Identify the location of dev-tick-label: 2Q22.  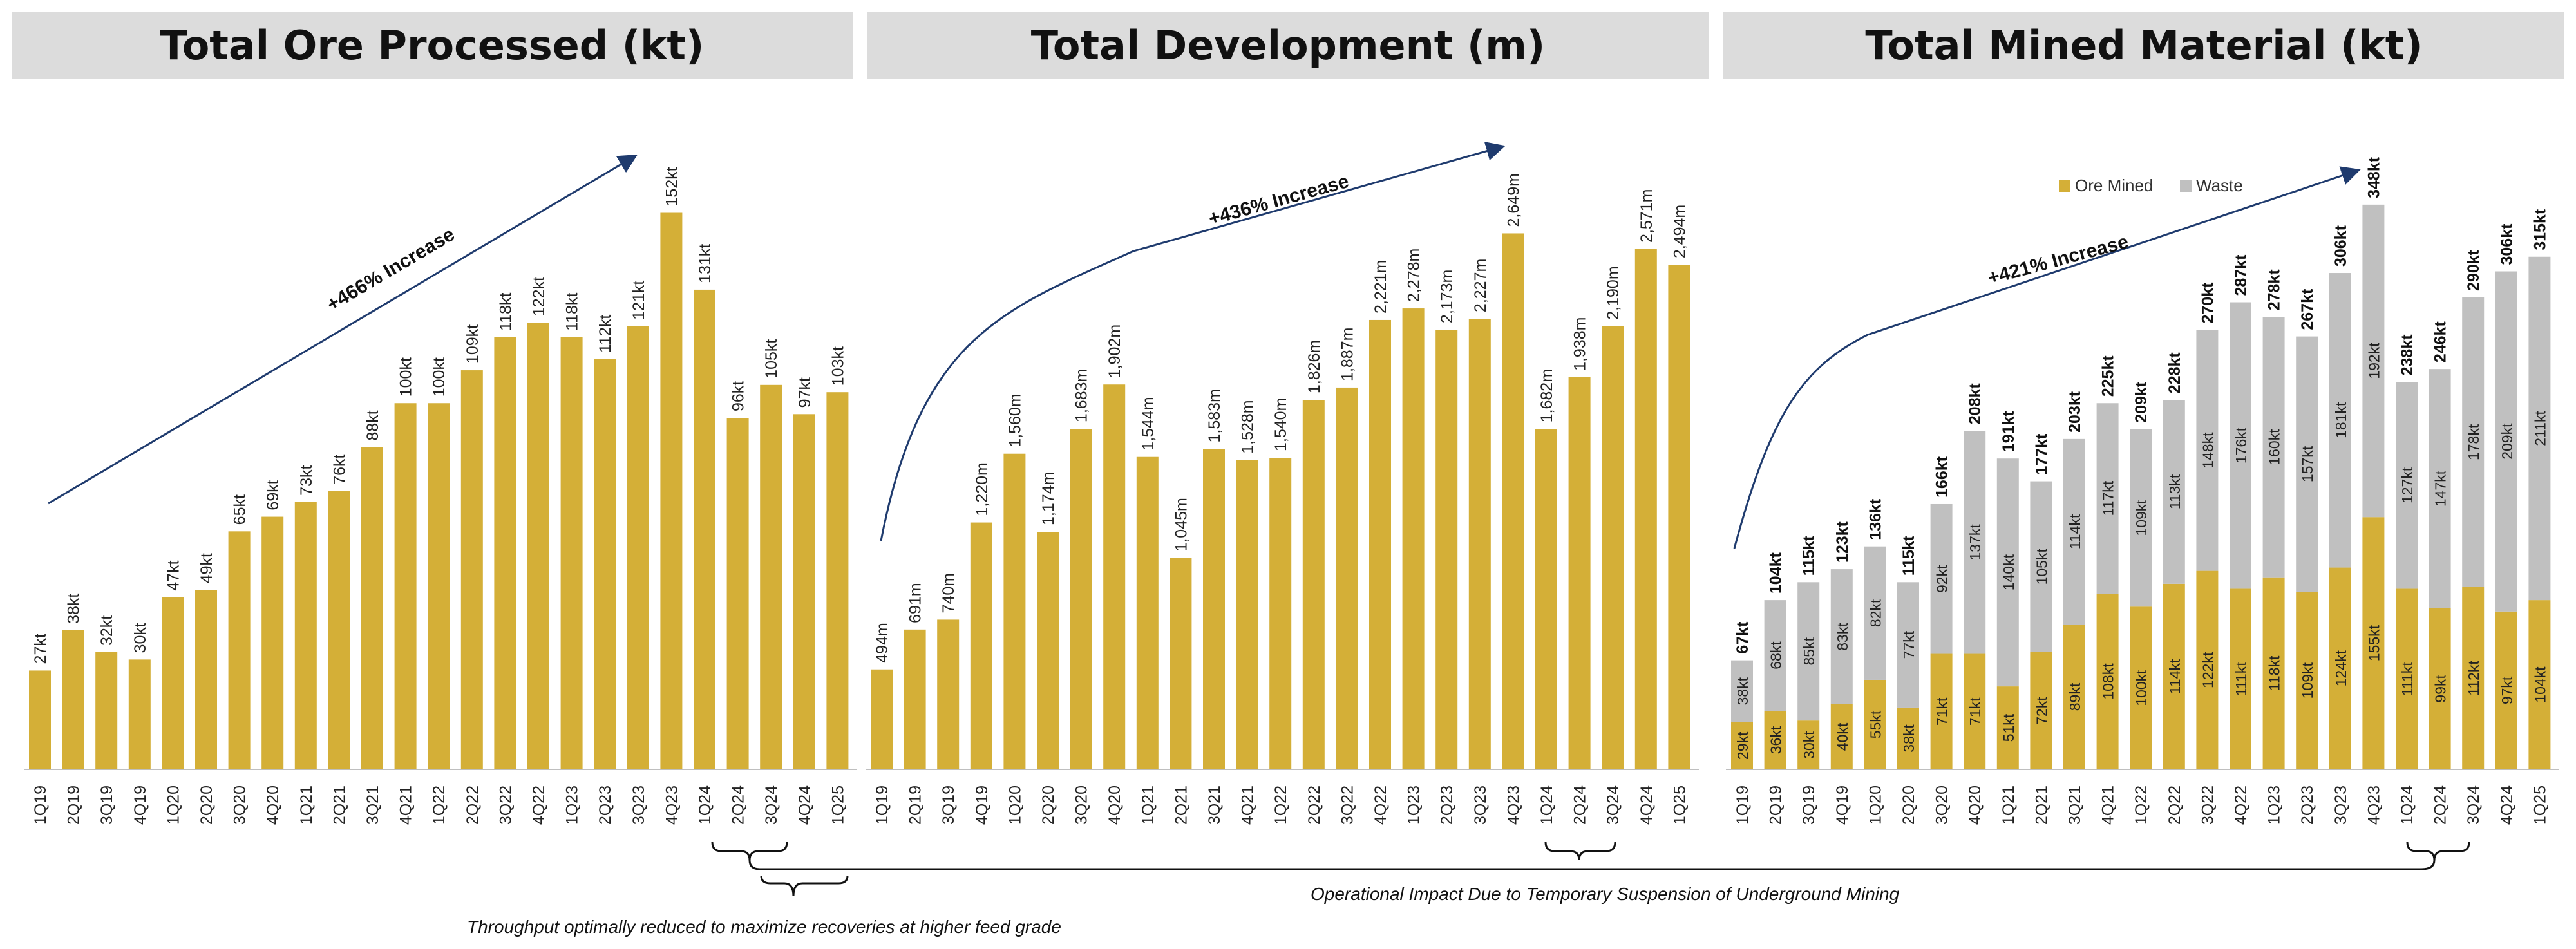
(1314, 805).